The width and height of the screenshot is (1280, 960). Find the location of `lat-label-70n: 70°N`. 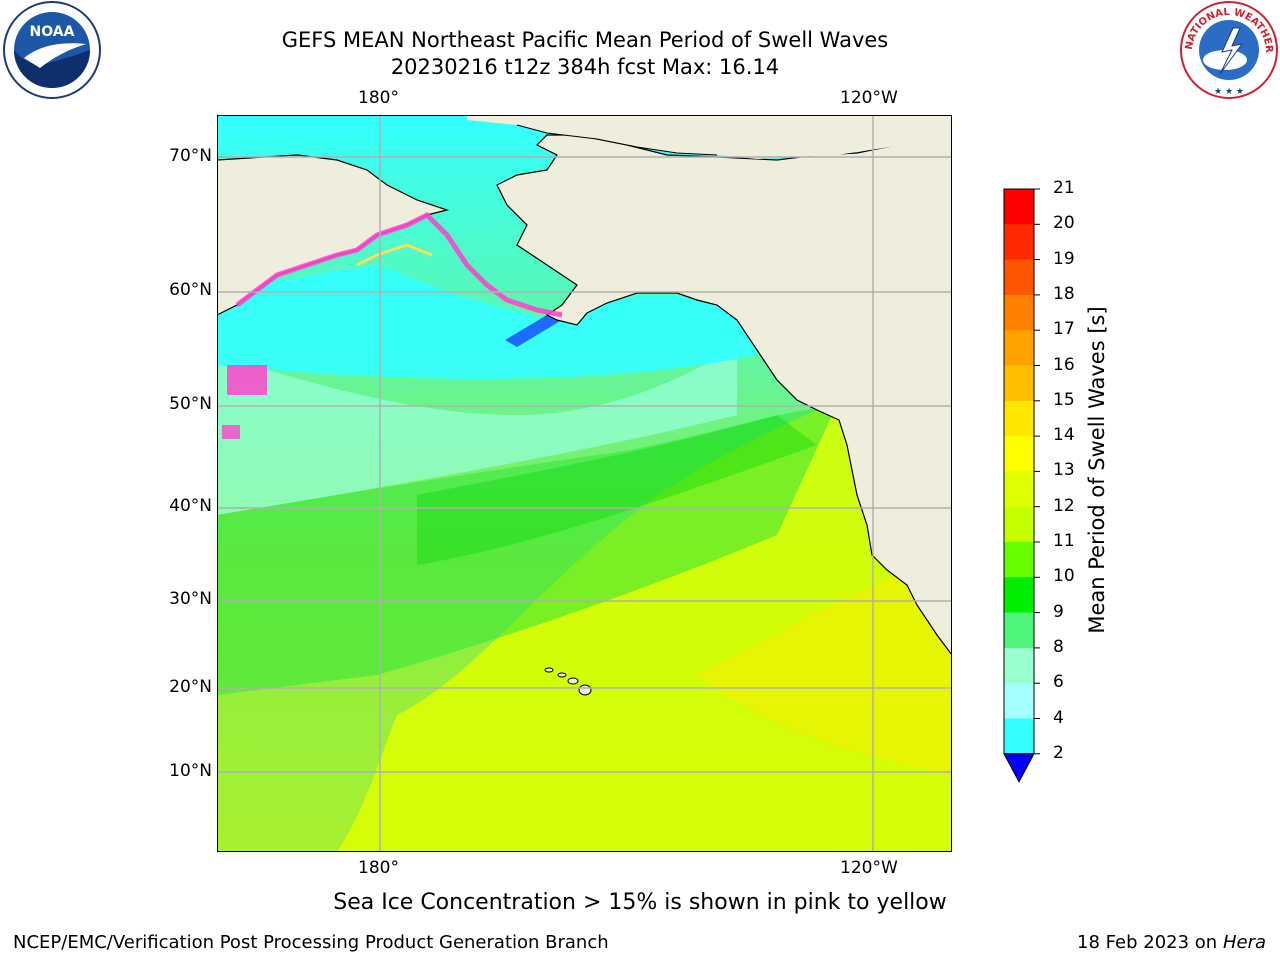

lat-label-70n: 70°N is located at coordinates (190, 156).